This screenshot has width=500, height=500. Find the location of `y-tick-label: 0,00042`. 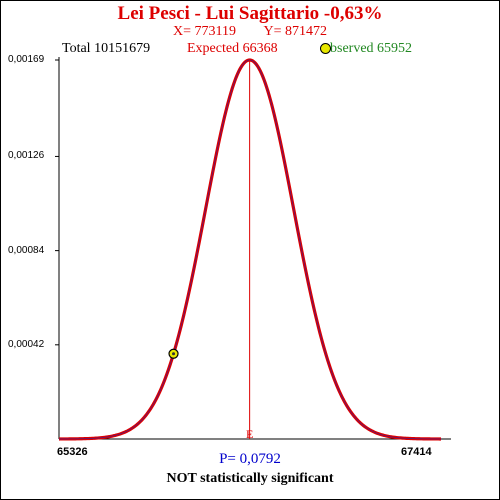

y-tick-label: 0,00042 is located at coordinates (26, 344).